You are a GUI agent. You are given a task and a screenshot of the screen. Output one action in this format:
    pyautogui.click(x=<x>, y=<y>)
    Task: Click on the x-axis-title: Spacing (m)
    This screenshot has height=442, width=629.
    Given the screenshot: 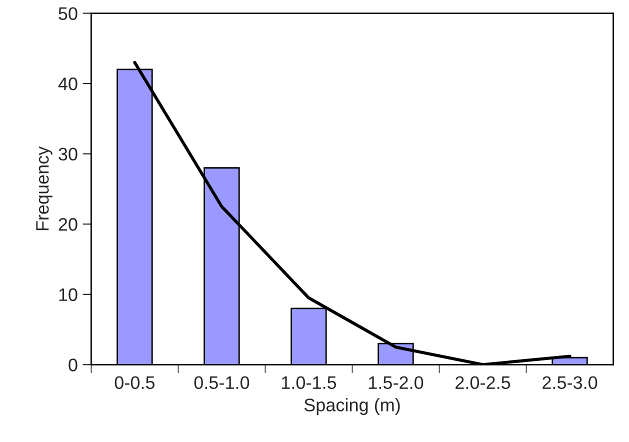 What is the action you would take?
    pyautogui.click(x=352, y=406)
    